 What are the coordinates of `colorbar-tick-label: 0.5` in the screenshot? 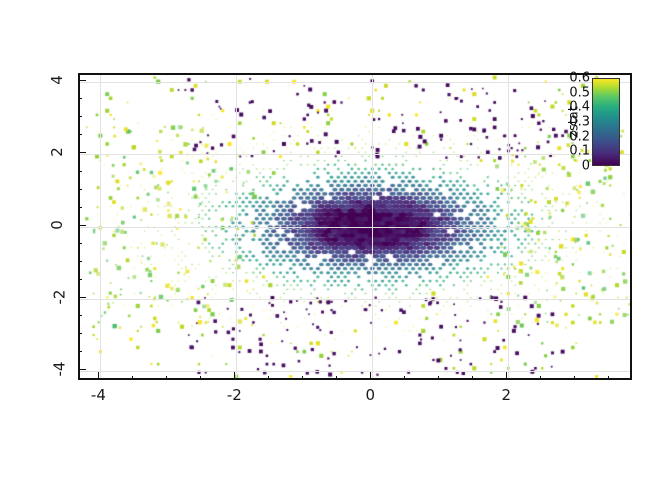 It's located at (579, 93).